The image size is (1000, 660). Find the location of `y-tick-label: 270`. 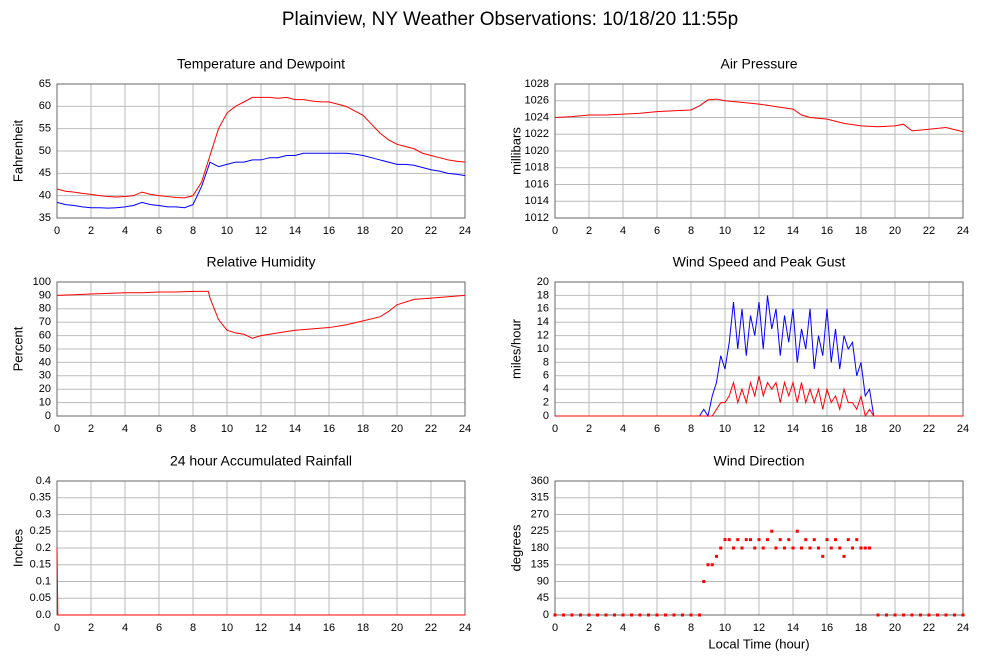

y-tick-label: 270 is located at coordinates (540, 514).